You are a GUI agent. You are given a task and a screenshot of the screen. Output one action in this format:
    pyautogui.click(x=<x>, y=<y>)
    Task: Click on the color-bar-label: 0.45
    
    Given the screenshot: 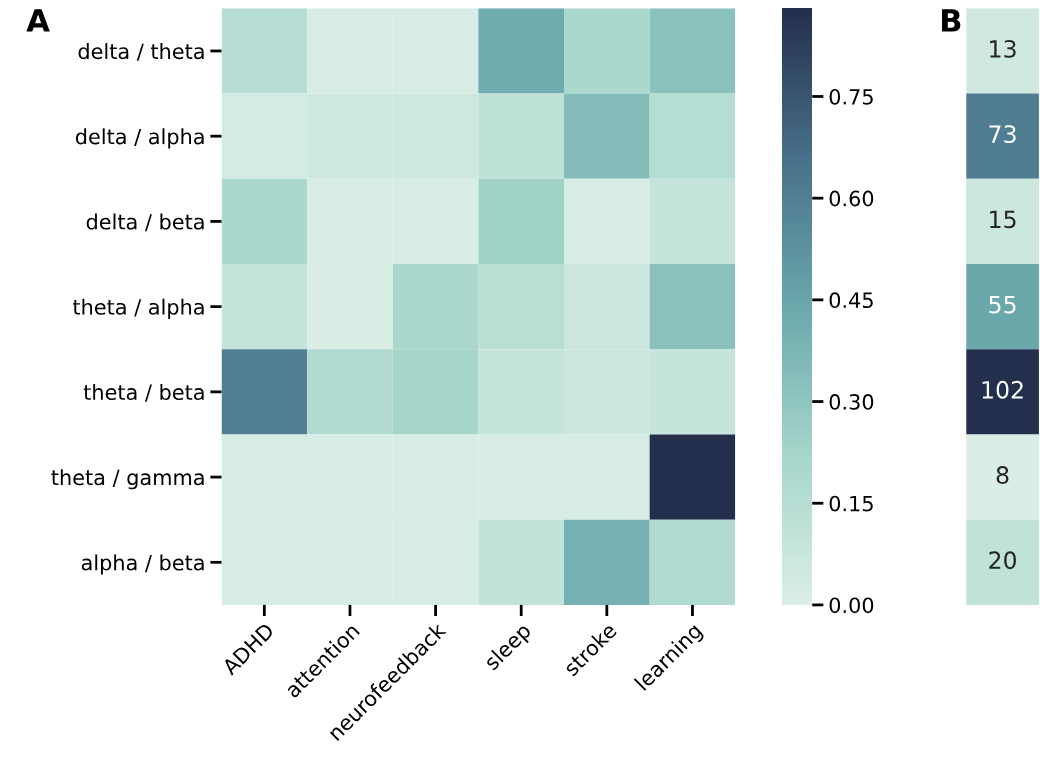 What is the action you would take?
    pyautogui.click(x=851, y=300)
    